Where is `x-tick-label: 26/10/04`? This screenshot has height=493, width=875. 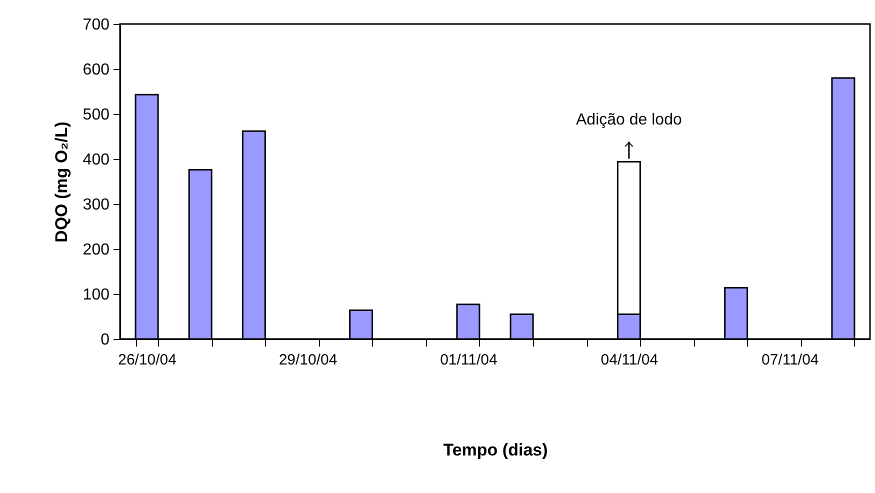
x-tick-label: 26/10/04 is located at coordinates (147, 360).